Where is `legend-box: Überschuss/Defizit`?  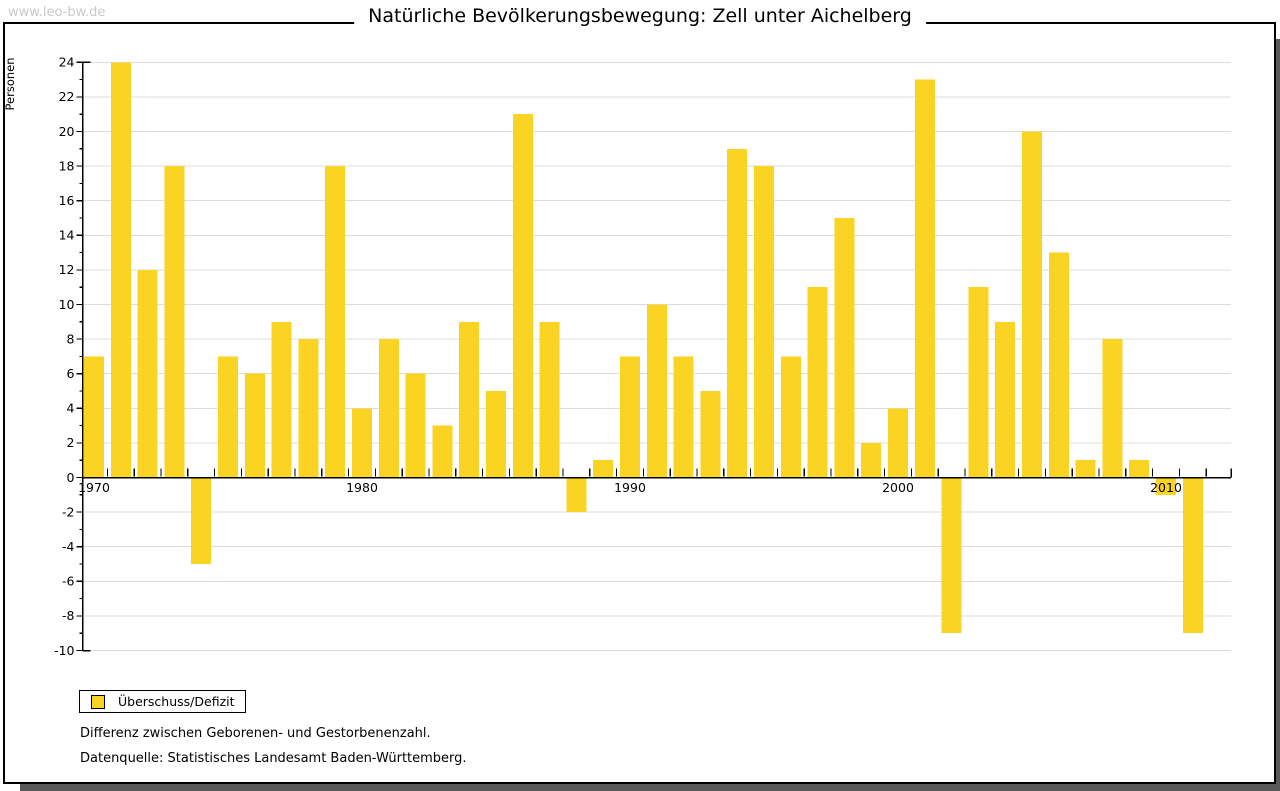
legend-box: Überschuss/Defizit is located at coordinates (162, 701).